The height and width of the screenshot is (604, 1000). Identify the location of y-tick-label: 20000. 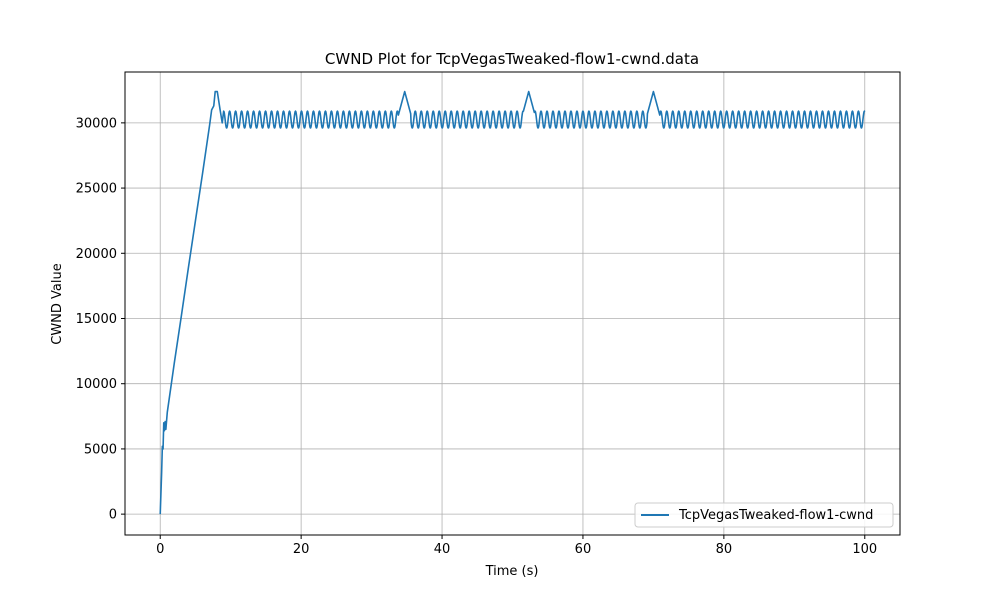
(96, 254).